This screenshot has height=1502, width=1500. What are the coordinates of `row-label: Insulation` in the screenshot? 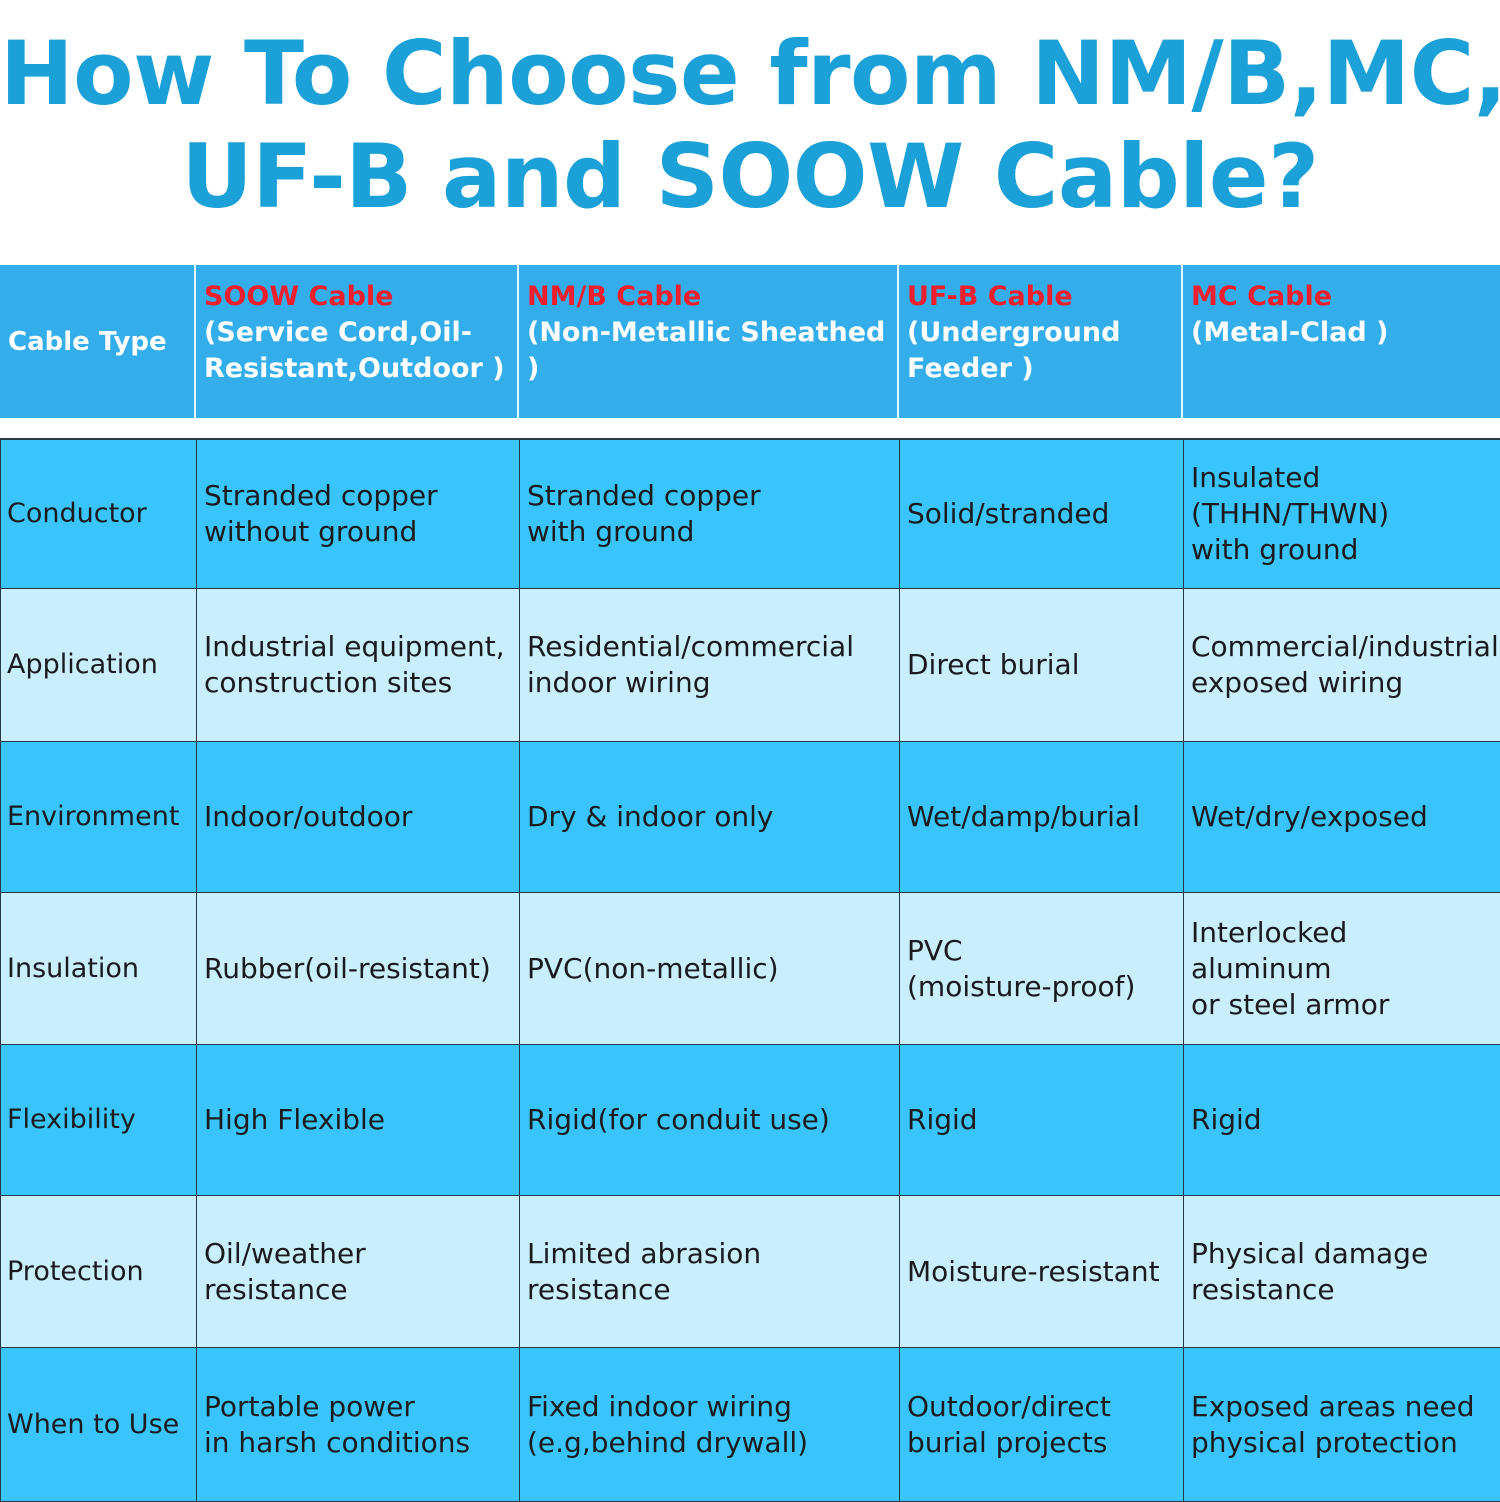 It's located at (99, 968).